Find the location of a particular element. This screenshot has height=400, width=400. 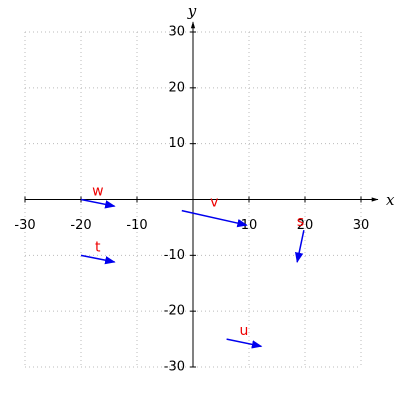

x-tick-label: -20 is located at coordinates (80, 225).